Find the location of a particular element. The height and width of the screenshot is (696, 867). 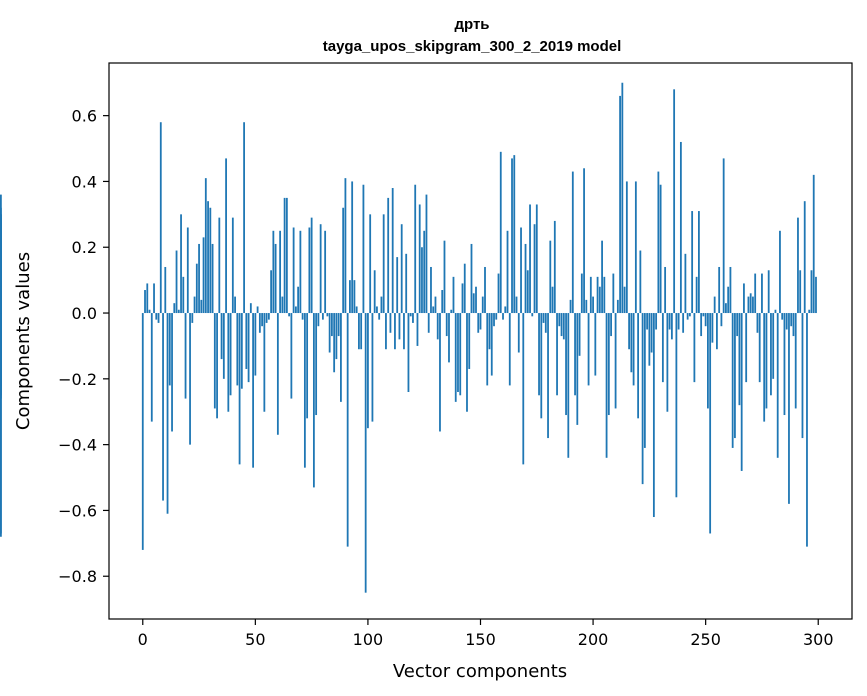

x-tick-label: 50 is located at coordinates (255, 639).